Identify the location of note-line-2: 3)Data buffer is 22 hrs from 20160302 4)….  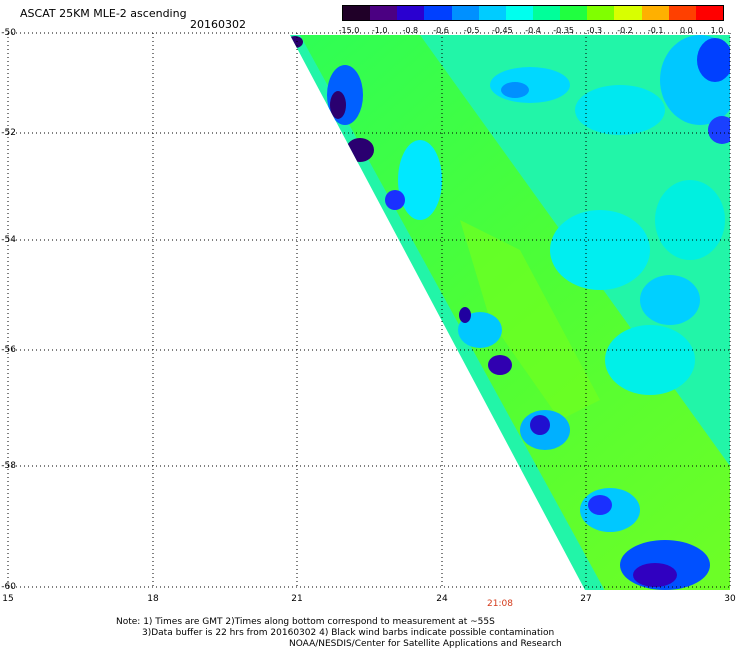
(348, 633).